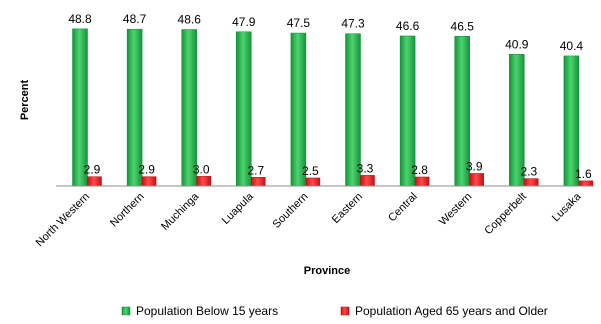 The width and height of the screenshot is (601, 324). What do you see at coordinates (258, 182) in the screenshot?
I see `bar-65-plus-luapula` at bounding box center [258, 182].